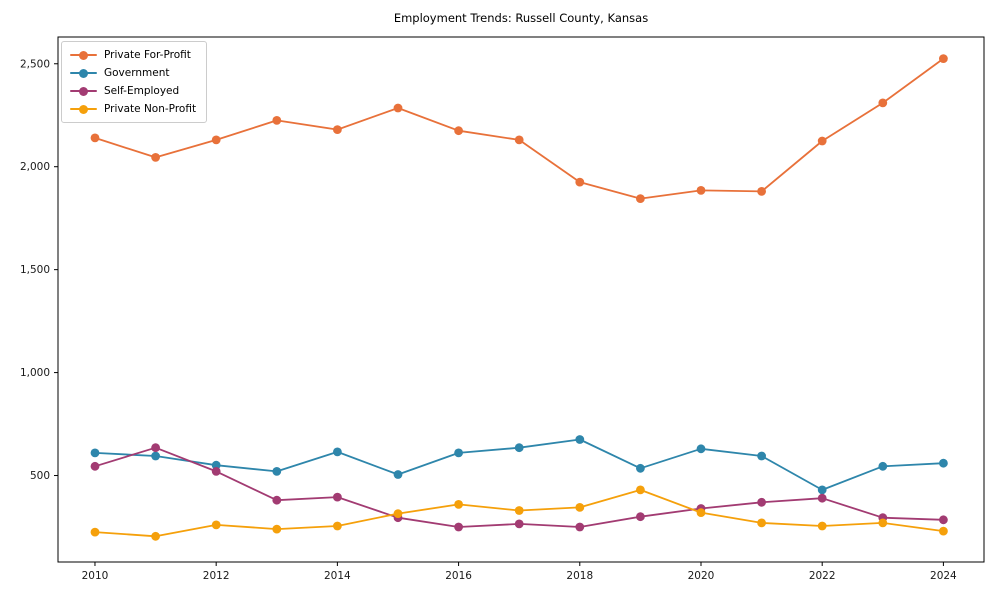  I want to click on legend-label: Government, so click(137, 73).